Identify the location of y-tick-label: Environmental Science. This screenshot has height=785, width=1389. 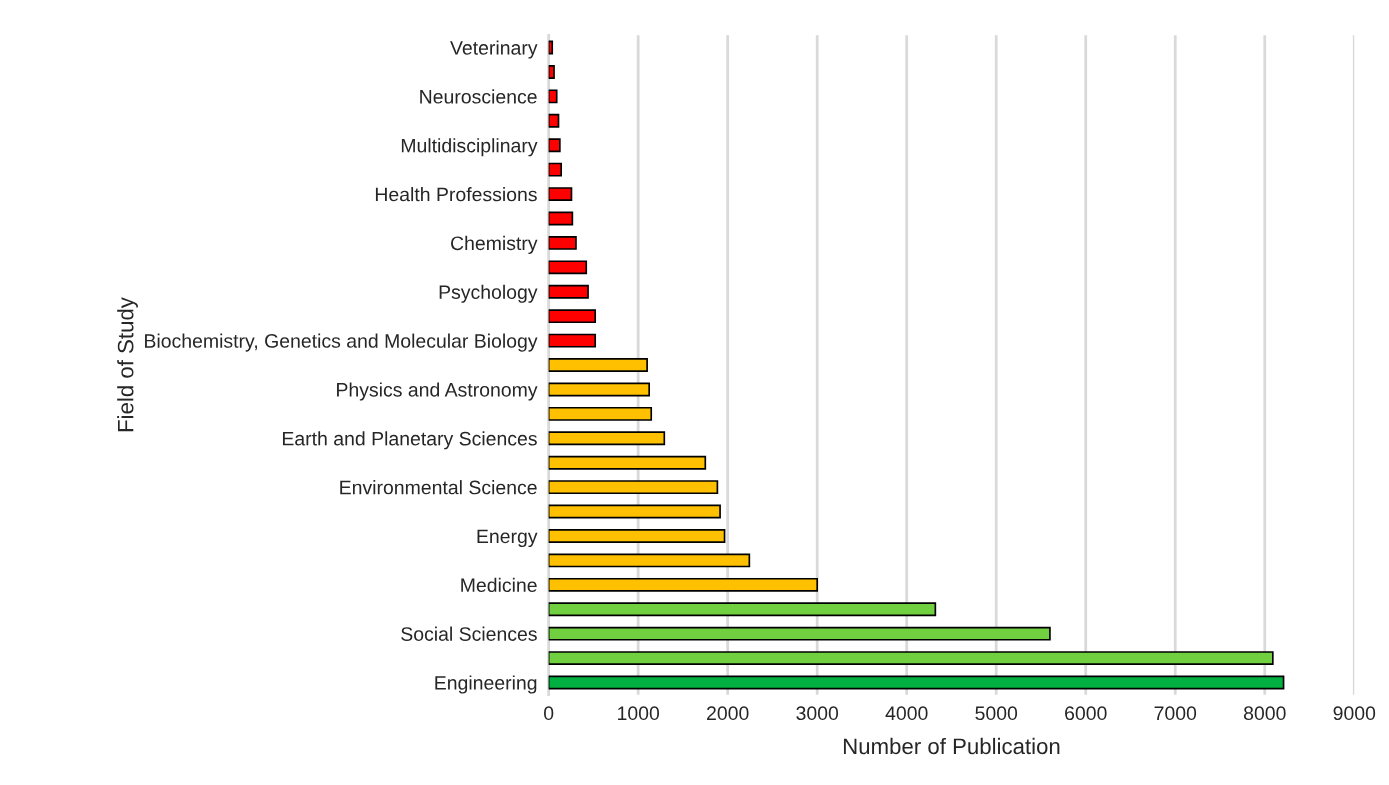
(438, 487).